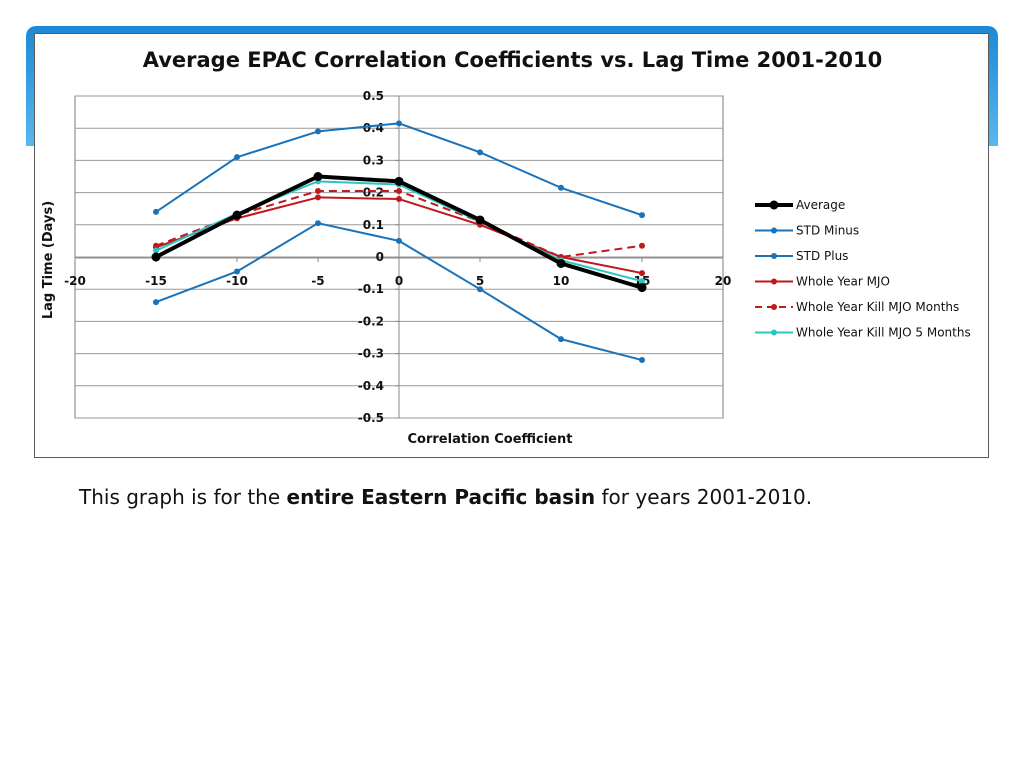 The width and height of the screenshot is (1024, 768). Describe the element at coordinates (156, 281) in the screenshot. I see `x-tick-label: -15` at that location.